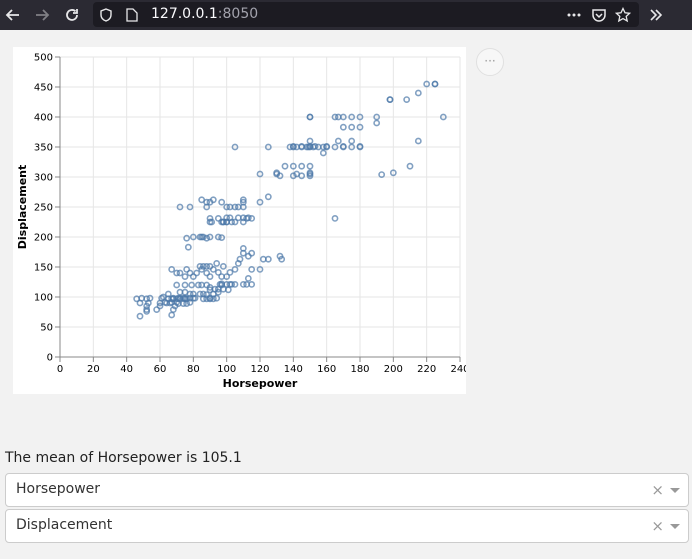 The height and width of the screenshot is (559, 692). Describe the element at coordinates (326, 369) in the screenshot. I see `x-tick-label: 160` at that location.